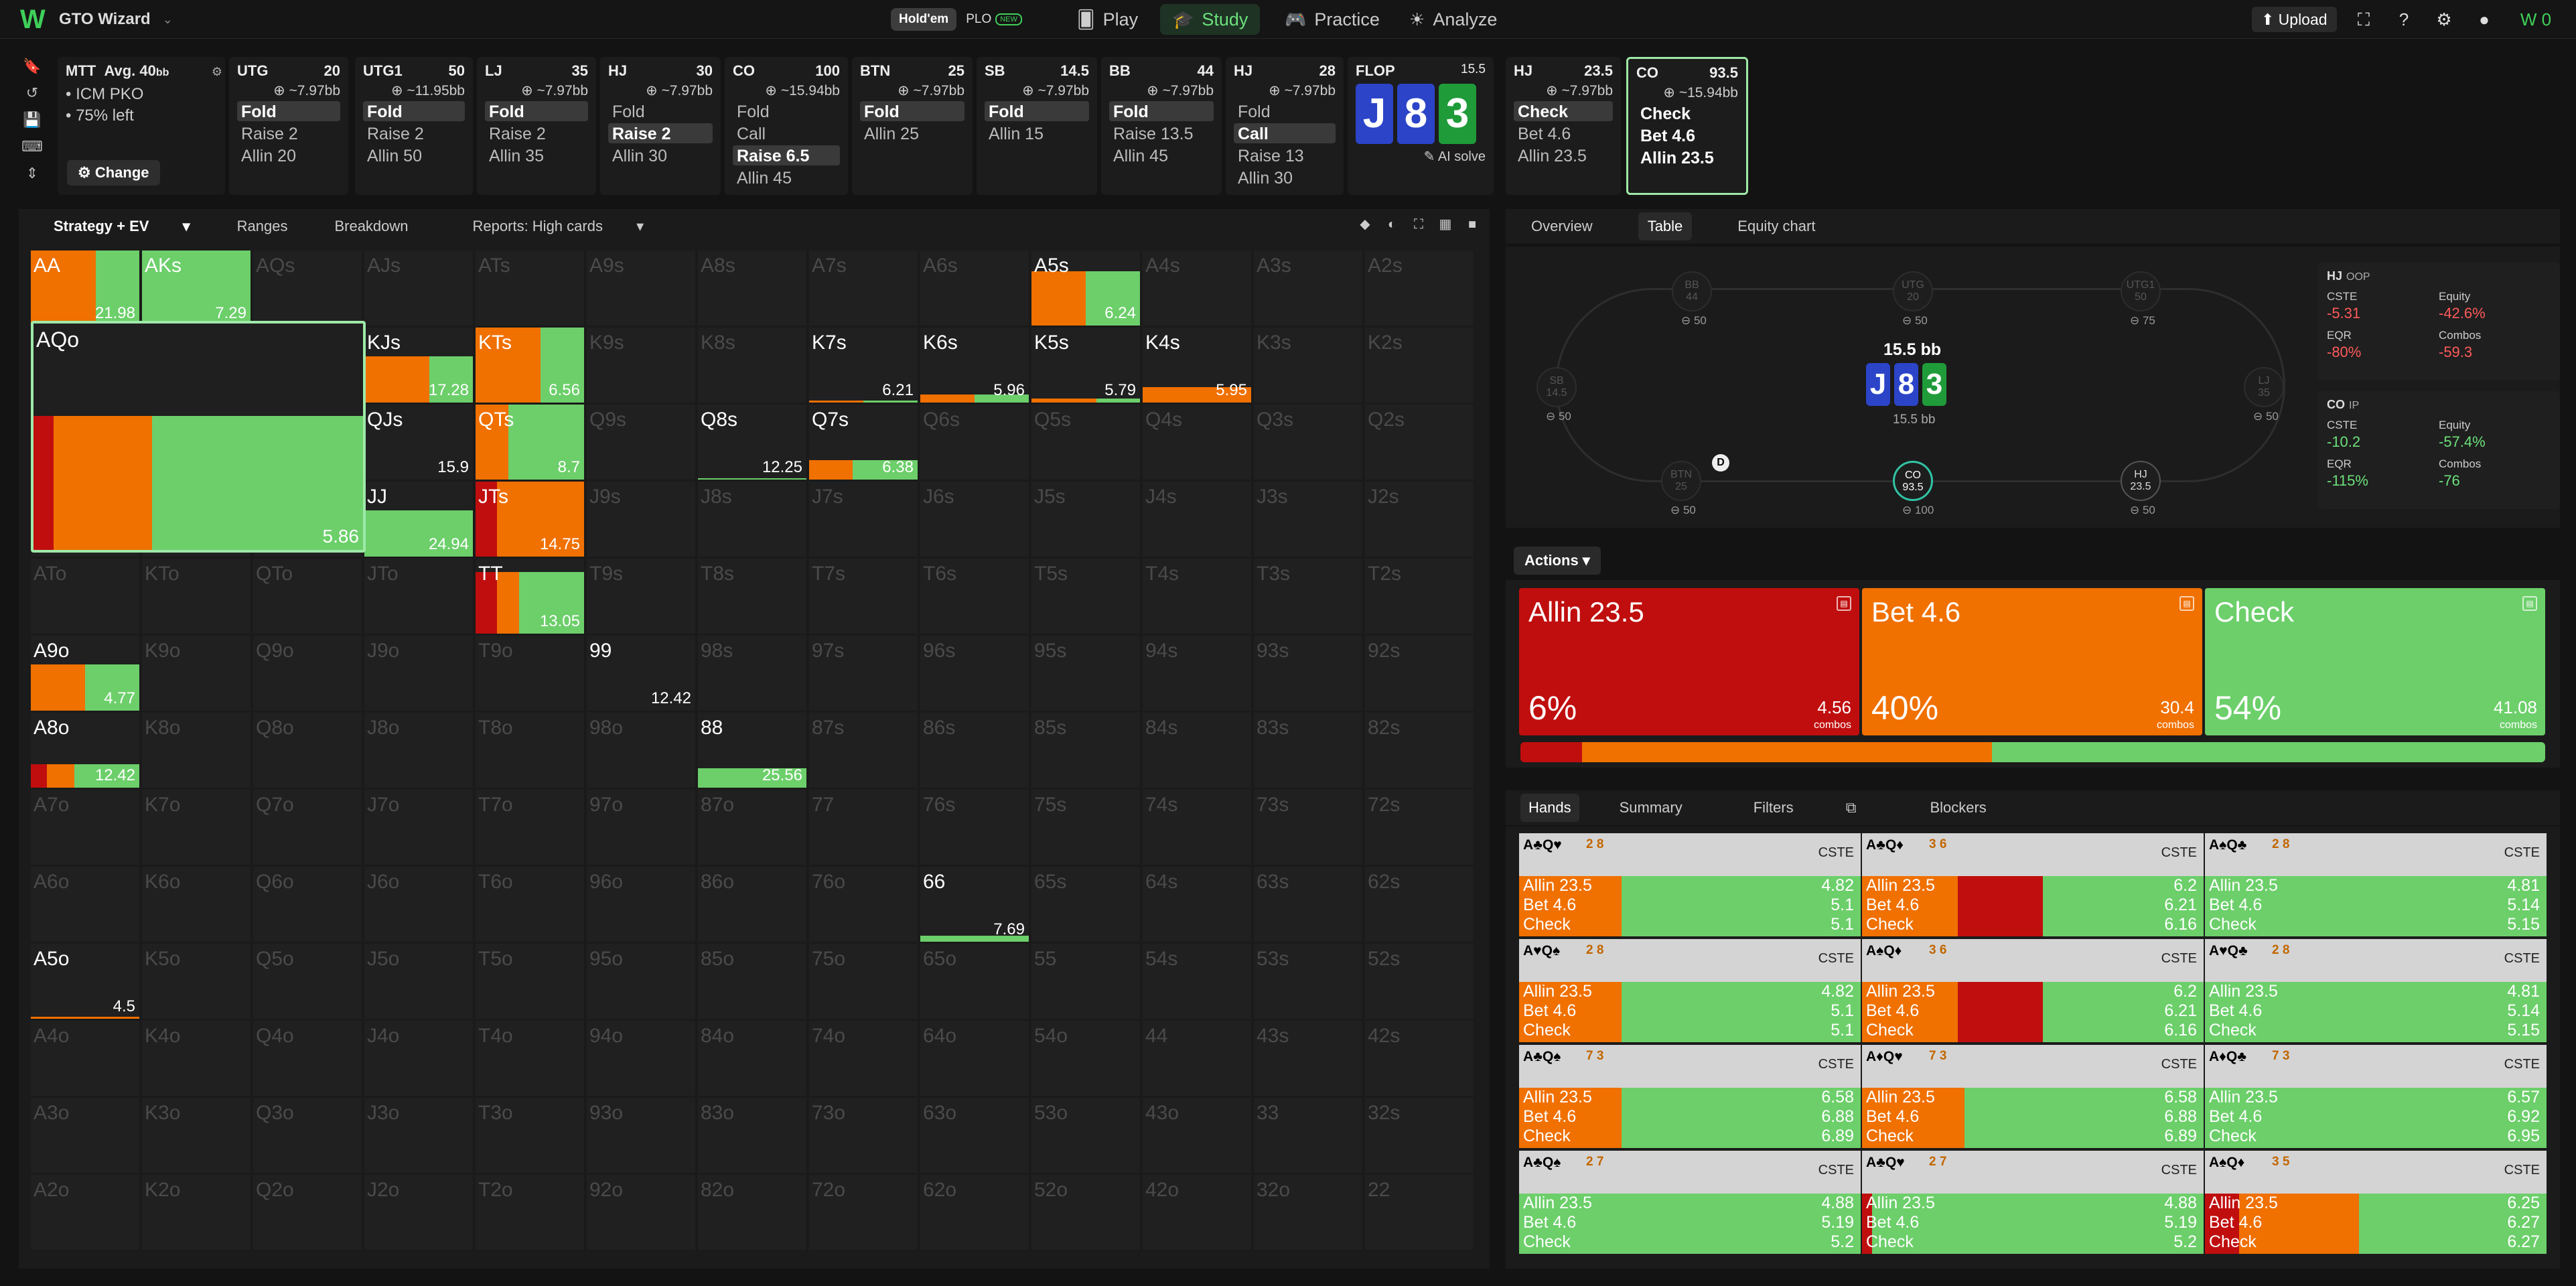 This screenshot has height=1286, width=2576. Describe the element at coordinates (2141, 481) in the screenshot. I see `seat-hj: HJ 23.5` at that location.